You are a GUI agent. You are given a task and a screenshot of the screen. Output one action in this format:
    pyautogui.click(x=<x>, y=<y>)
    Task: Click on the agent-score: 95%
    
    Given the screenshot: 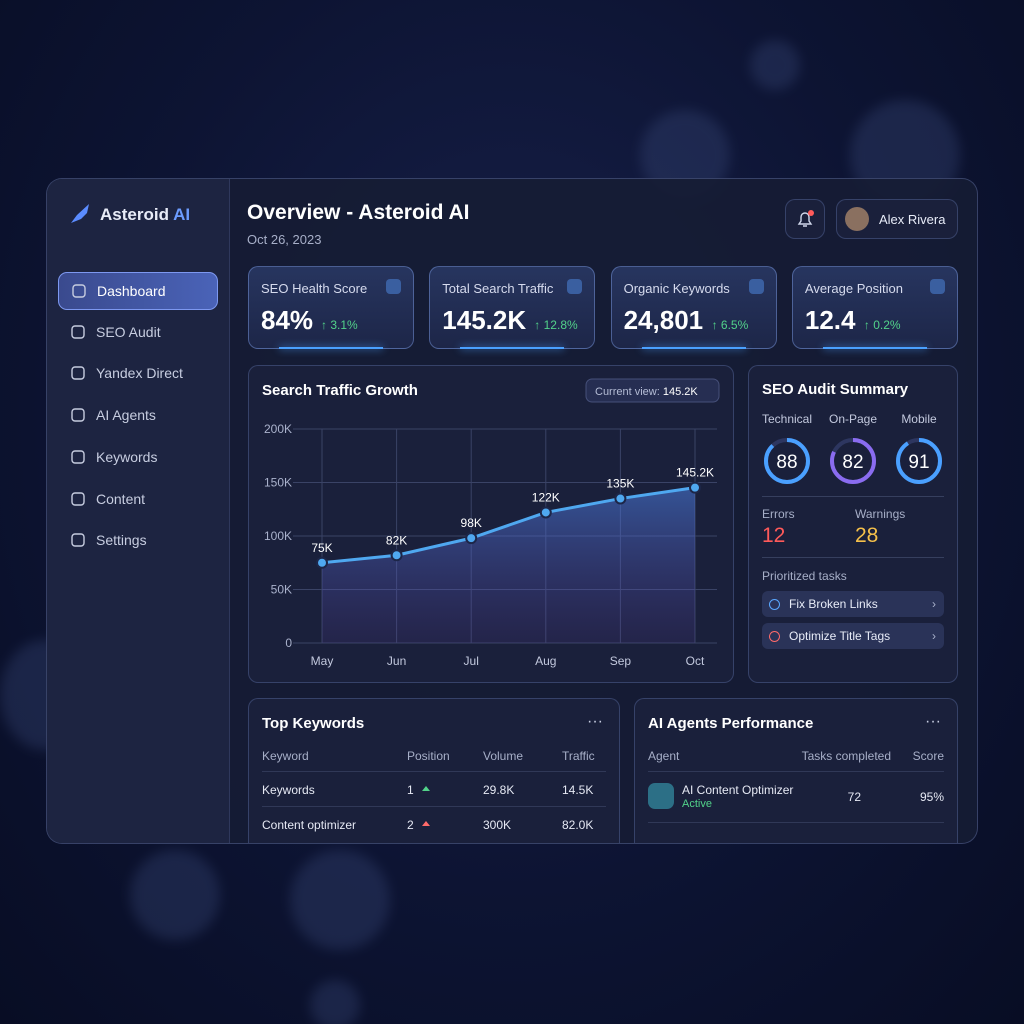 What is the action you would take?
    pyautogui.click(x=931, y=797)
    